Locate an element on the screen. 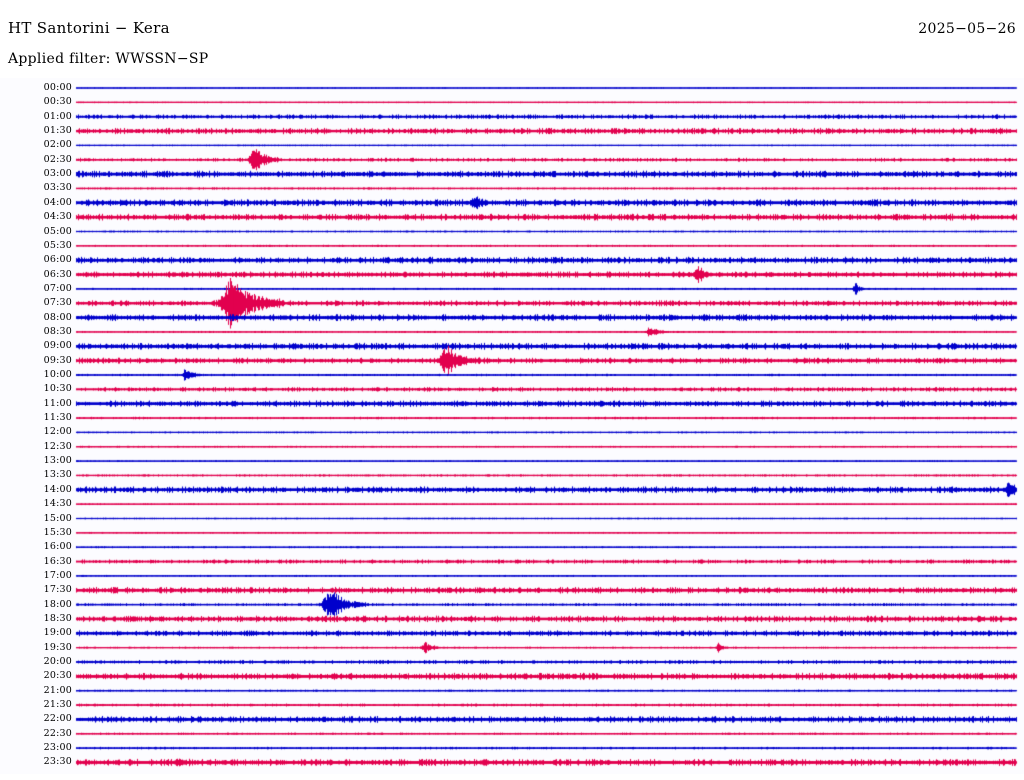 This screenshot has width=1024, height=780. time-axis-tick: 20:30 is located at coordinates (57, 676).